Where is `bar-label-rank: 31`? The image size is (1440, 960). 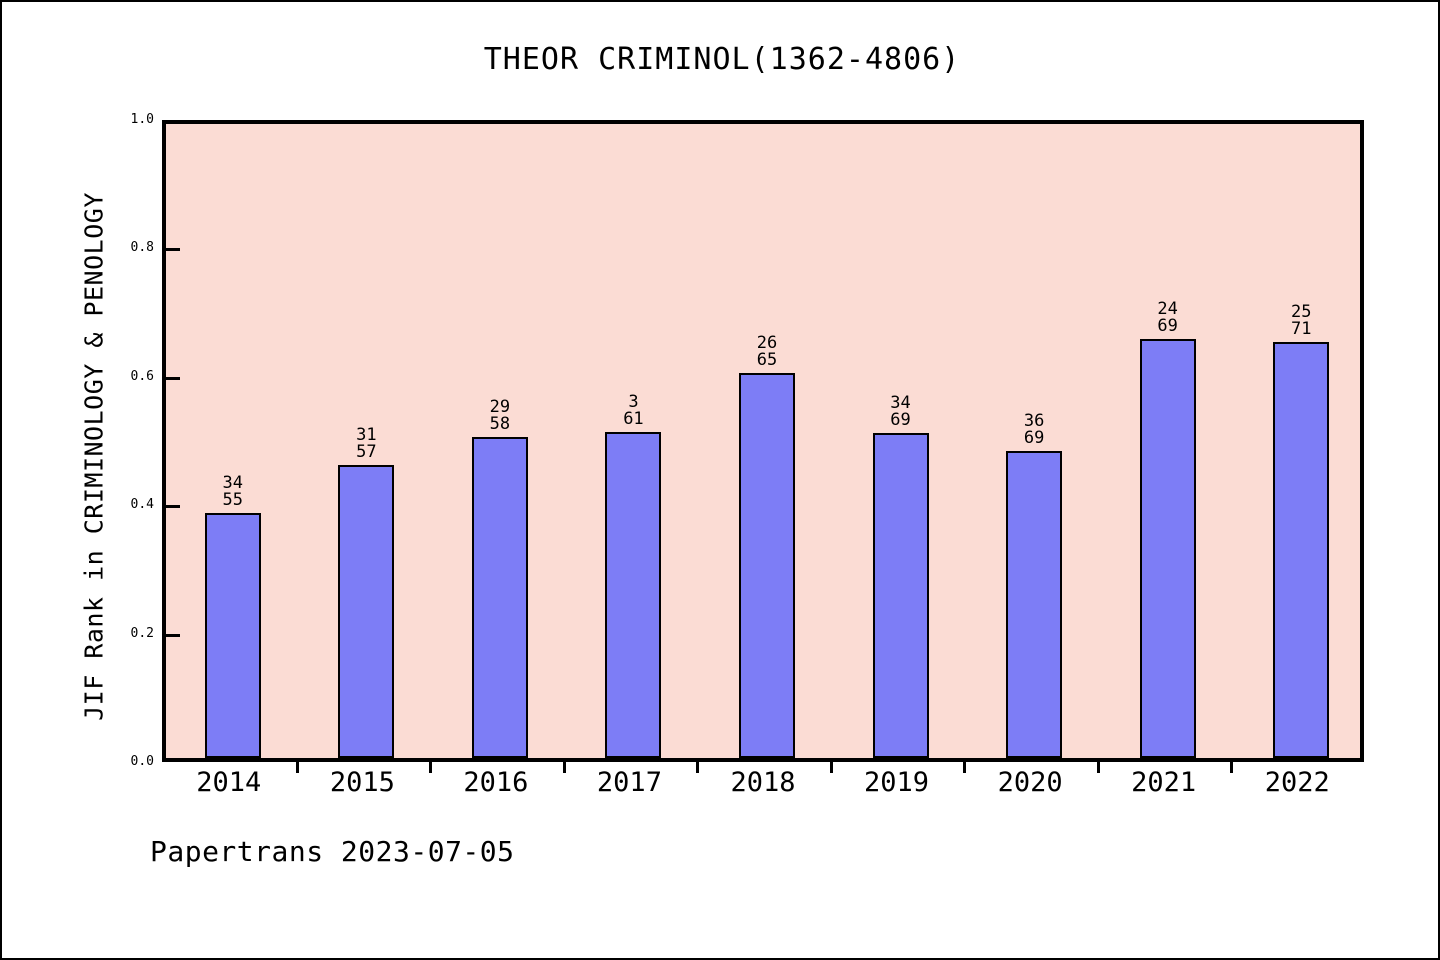
bar-label-rank: 31 is located at coordinates (366, 435).